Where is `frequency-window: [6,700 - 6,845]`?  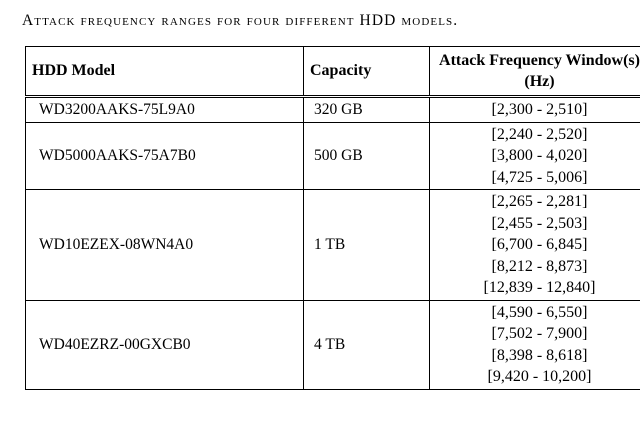
frequency-window: [6,700 - 6,845] is located at coordinates (539, 244).